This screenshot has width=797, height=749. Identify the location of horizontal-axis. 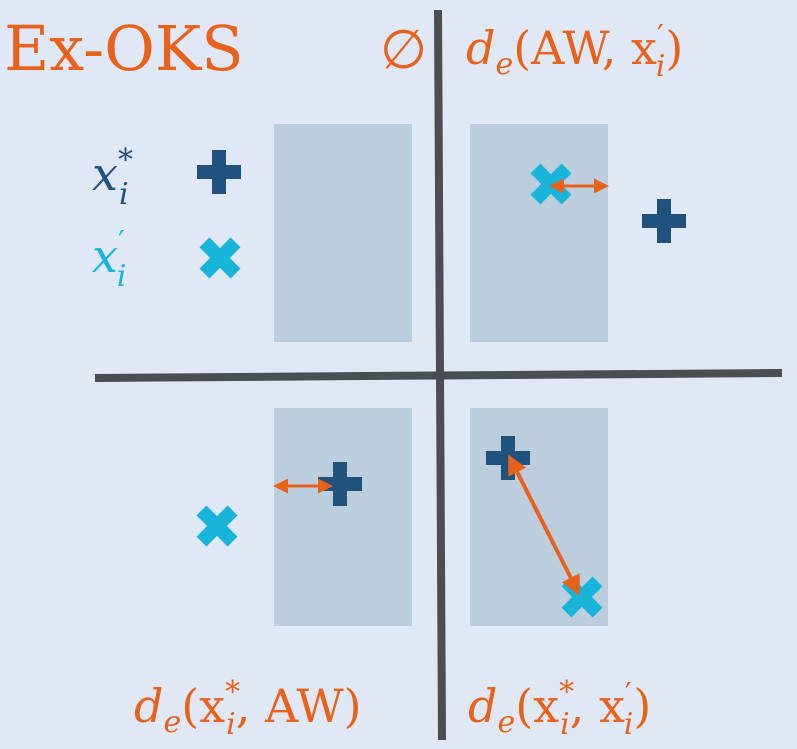
(438, 375).